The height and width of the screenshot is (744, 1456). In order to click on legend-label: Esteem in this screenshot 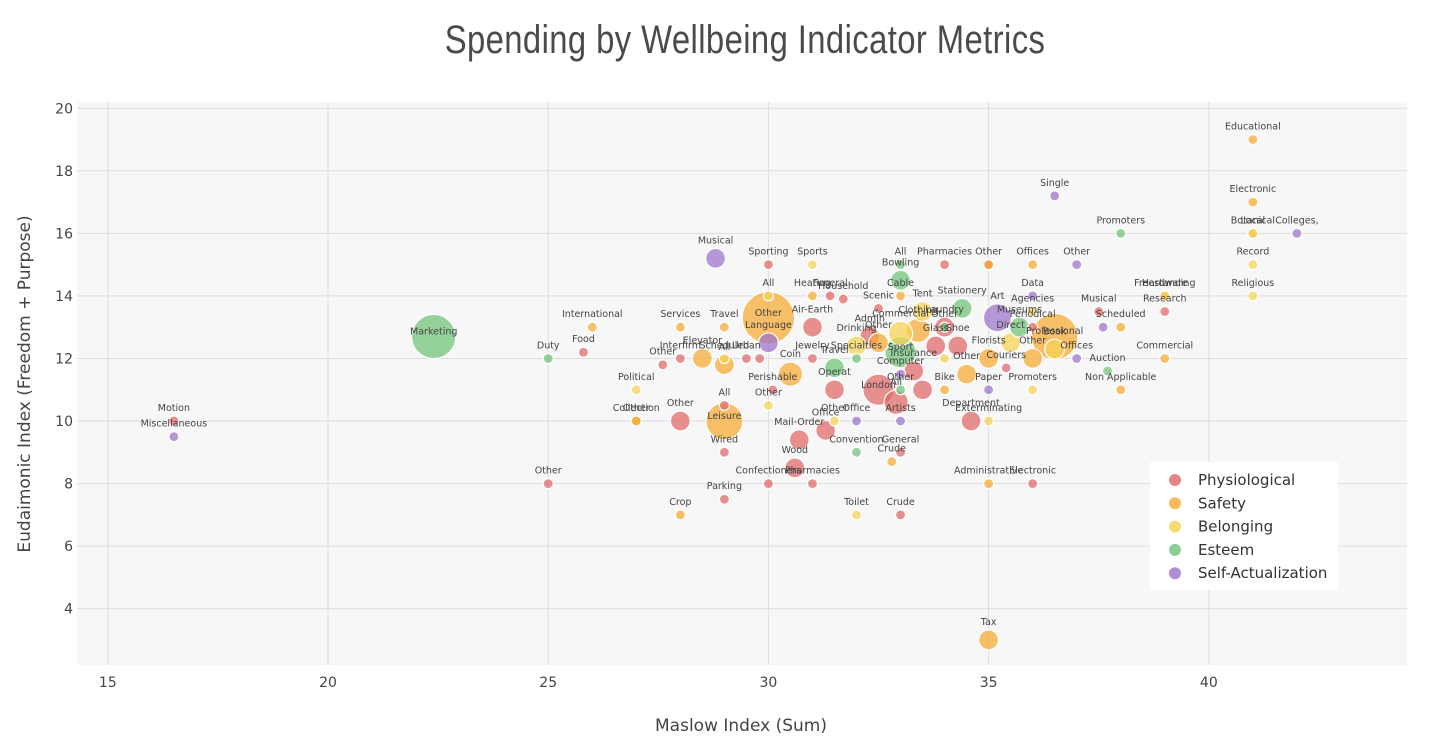, I will do `click(1226, 550)`.